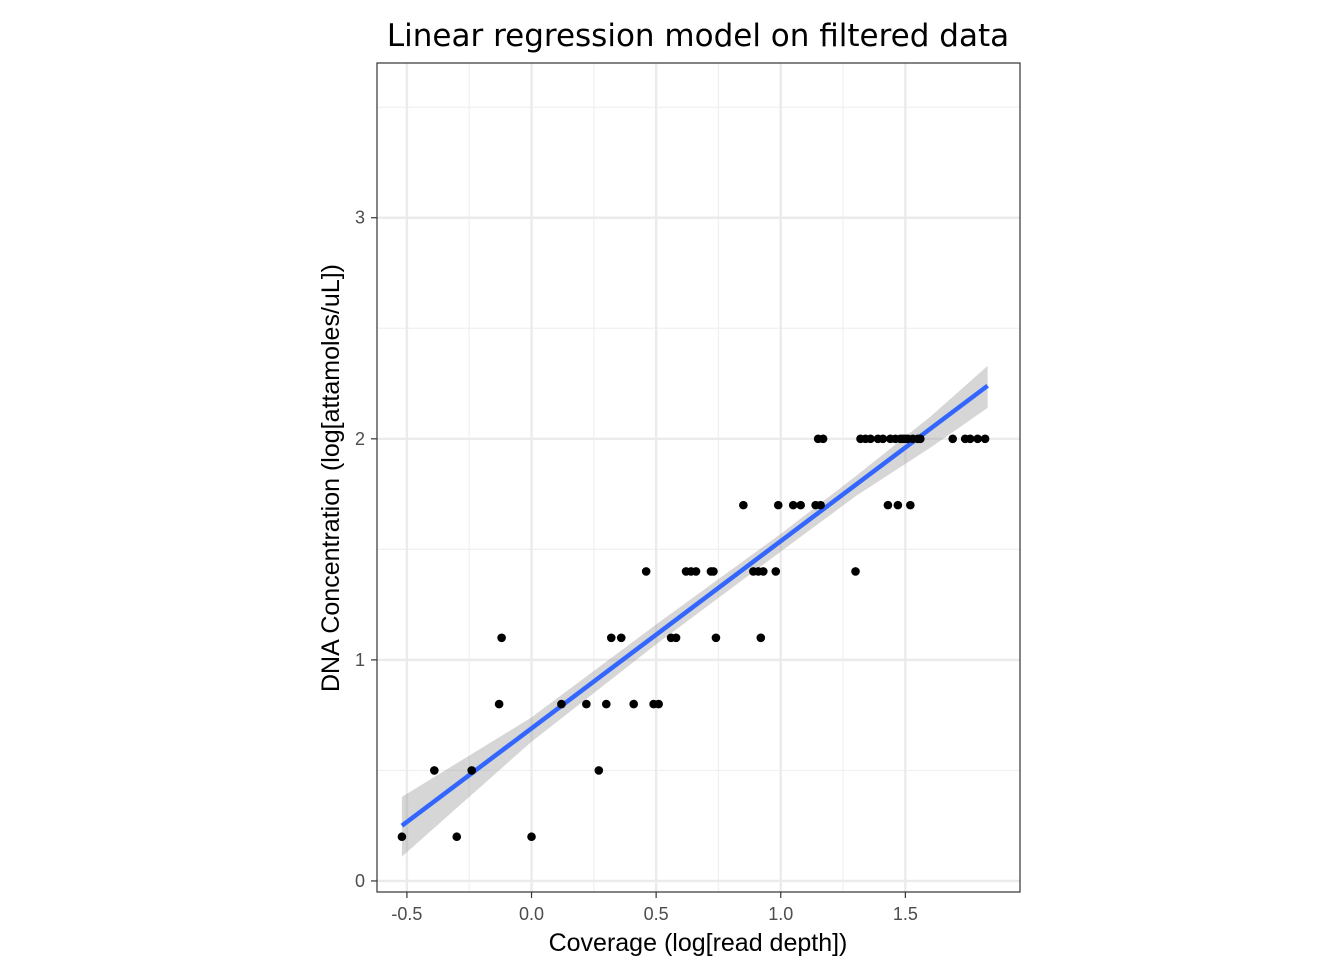  I want to click on y-tick-label: 3, so click(360, 218).